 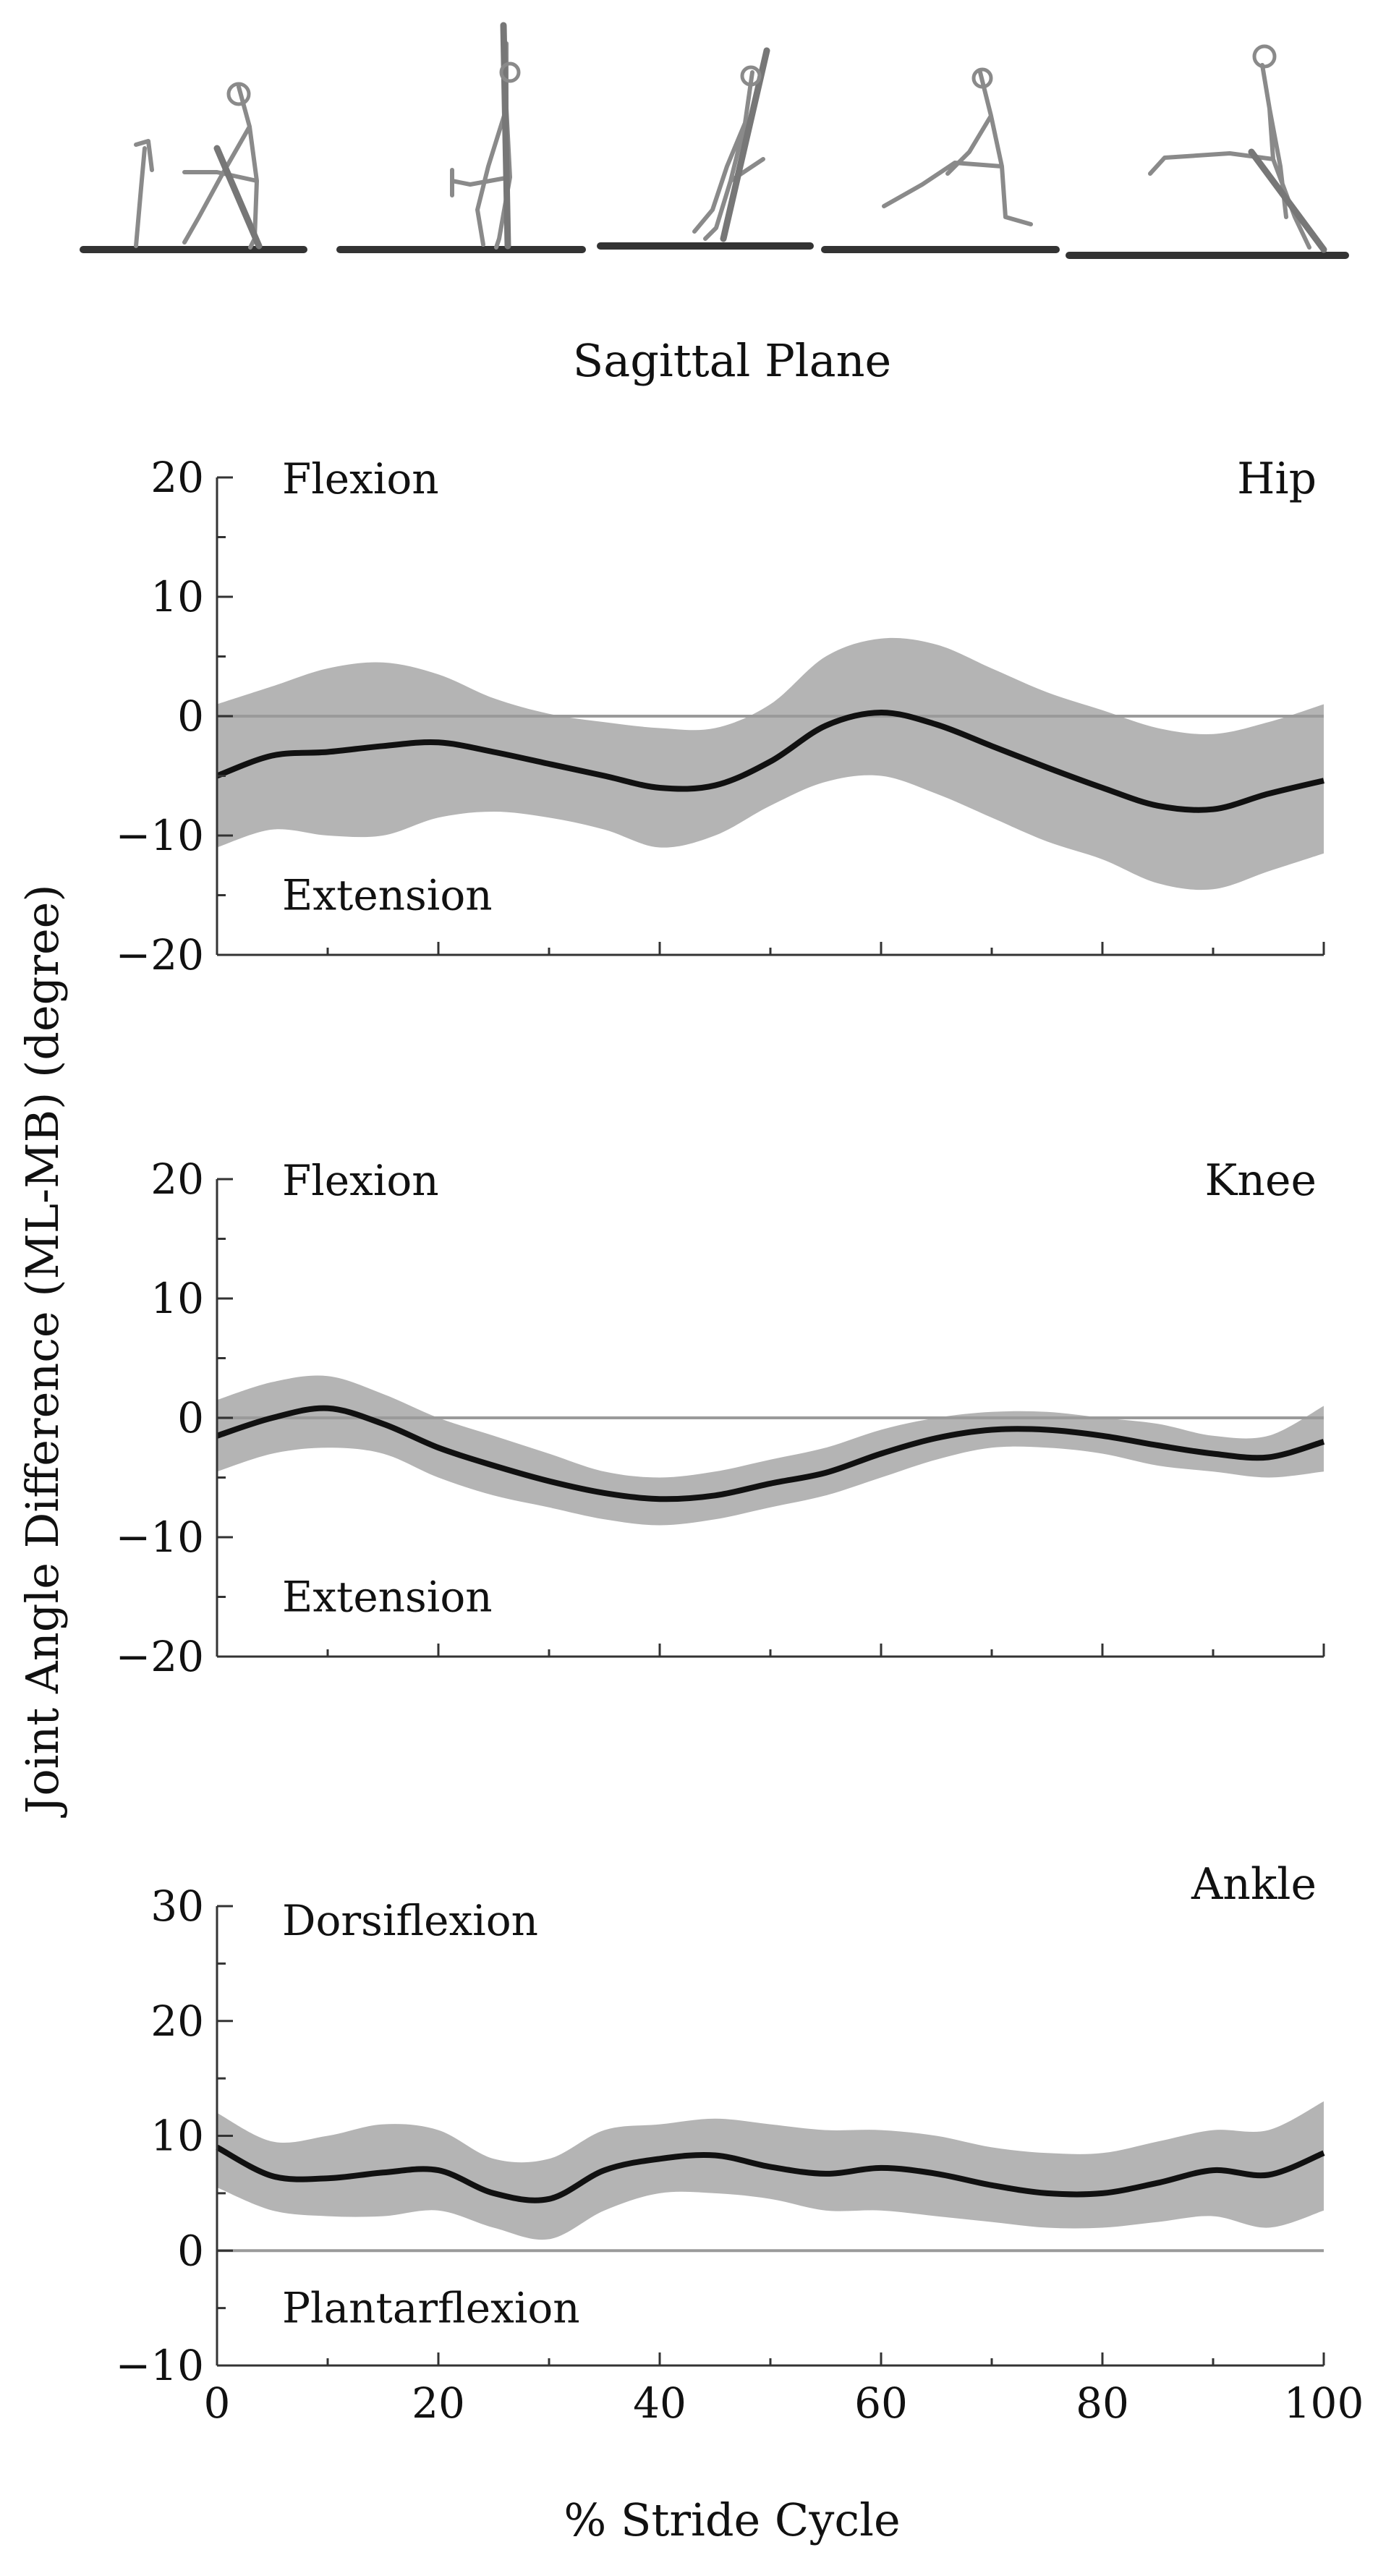 I want to click on panel-title: Ankle, so click(x=1254, y=1884).